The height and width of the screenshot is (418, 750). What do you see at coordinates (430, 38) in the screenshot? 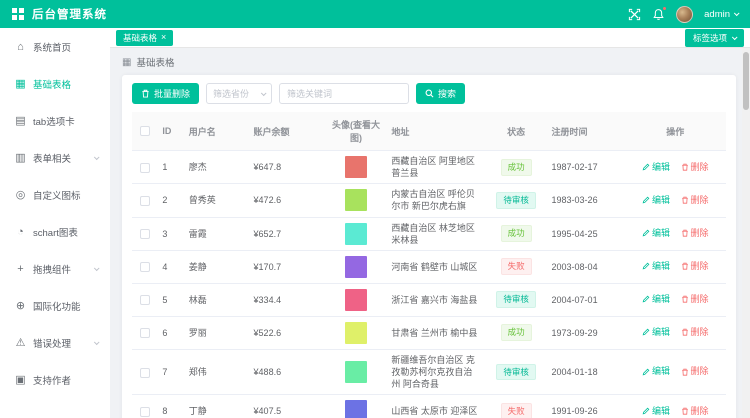
I see `tab-bar: 基础表格 × 标签选项` at bounding box center [430, 38].